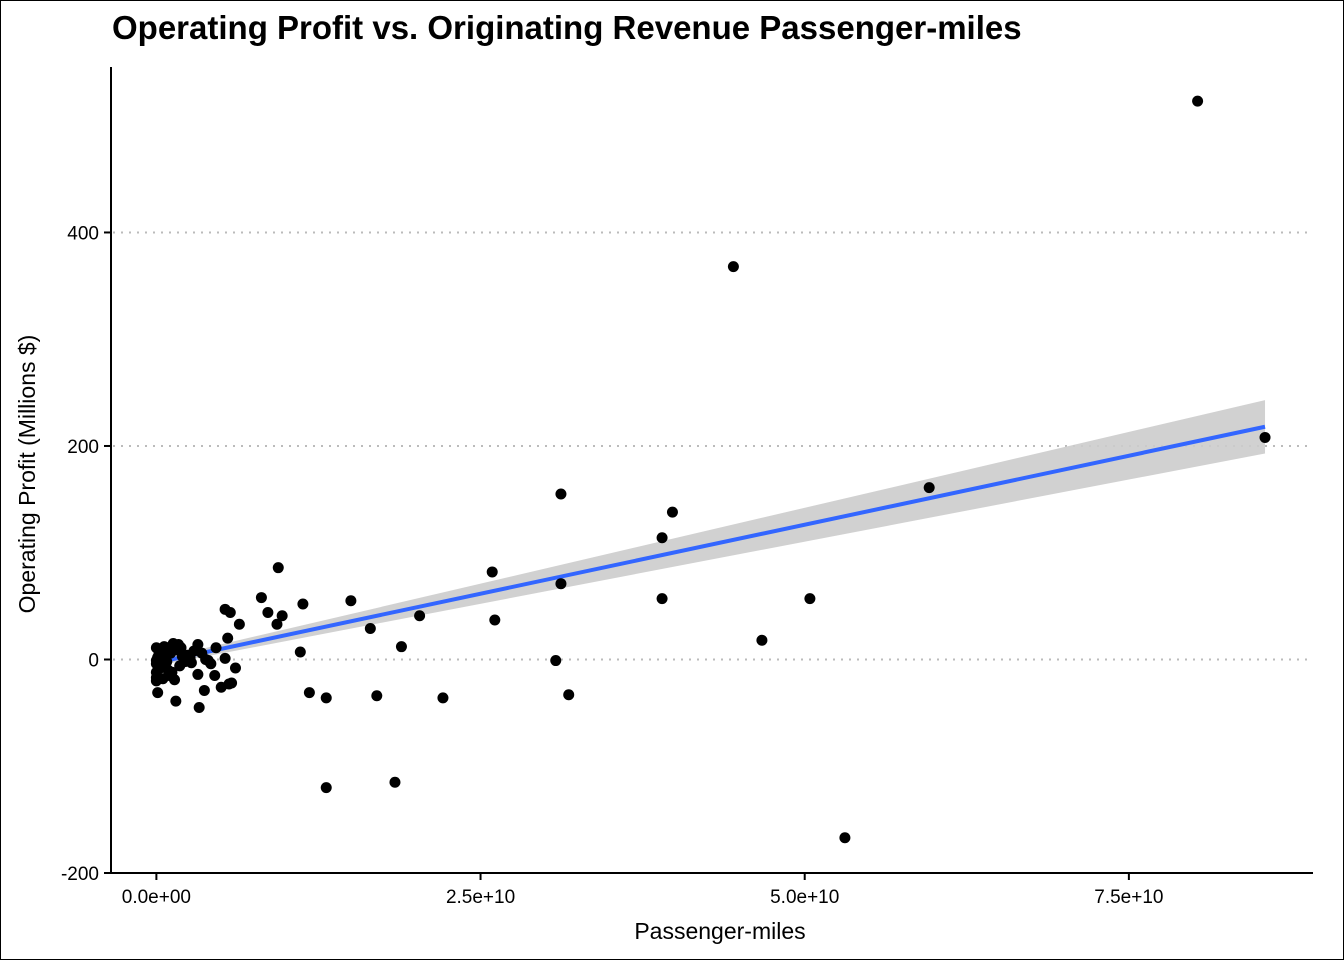  What do you see at coordinates (156, 897) in the screenshot?
I see `x-tick-label: 0.0e+00` at bounding box center [156, 897].